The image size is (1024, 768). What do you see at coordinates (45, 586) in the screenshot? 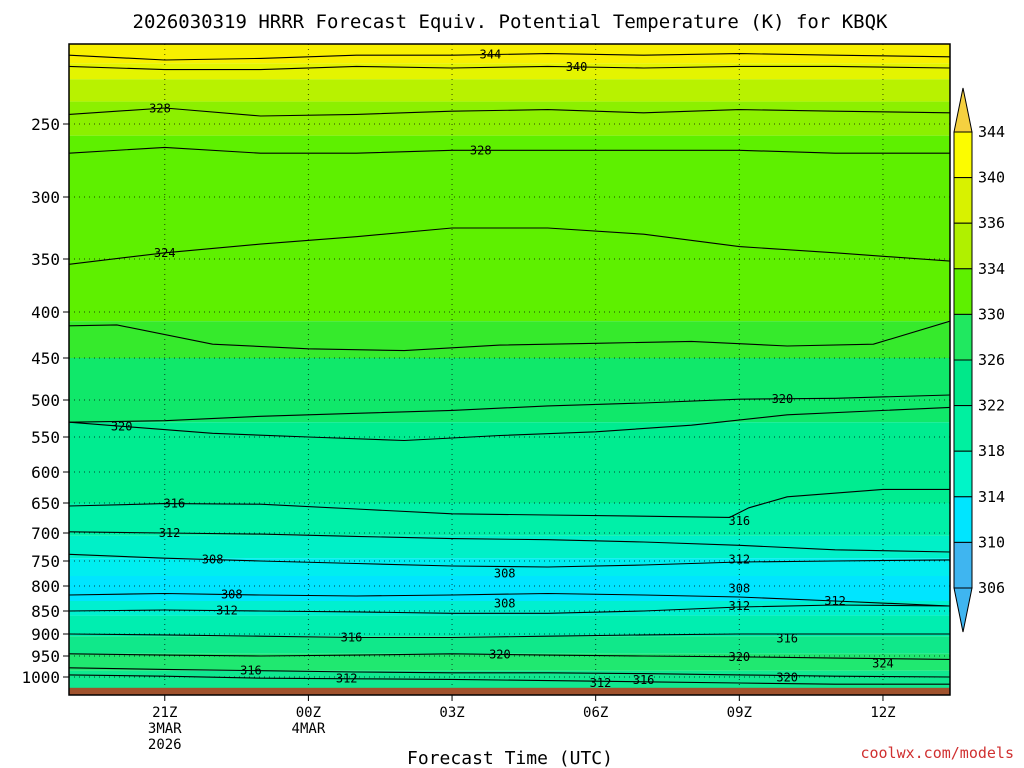
I see `y-tick-label: 800` at bounding box center [45, 586].